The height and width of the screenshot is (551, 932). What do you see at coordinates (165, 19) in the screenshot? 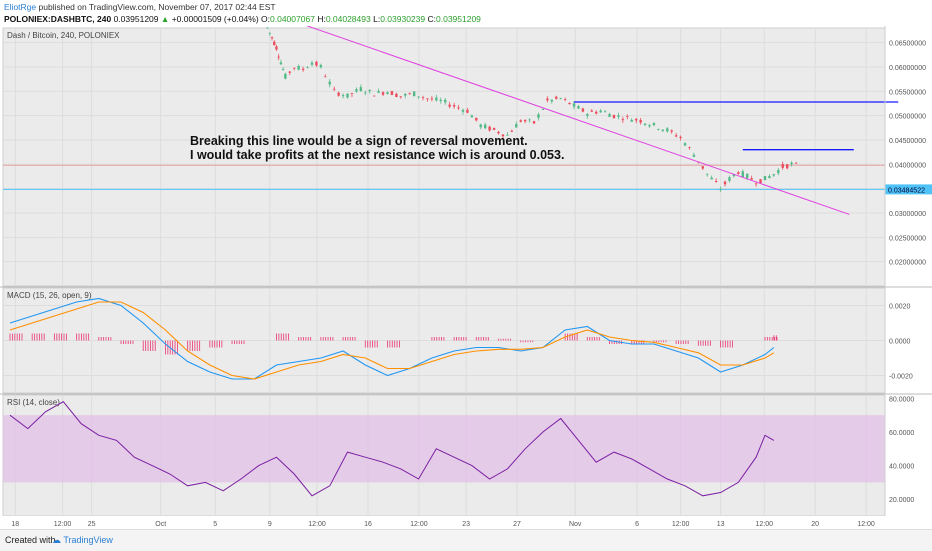
I see `change-arrow-icon: ▲` at bounding box center [165, 19].